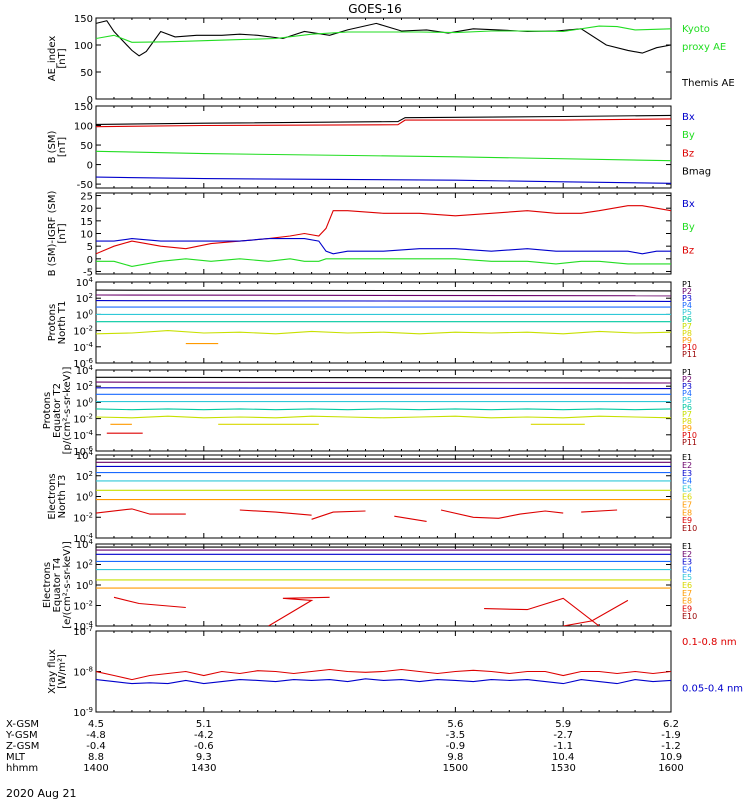  I want to click on panel-bsm: -50 0 50 100 150 B (SM)[nT] Bx By Bz Bmag, so click(379, 146).